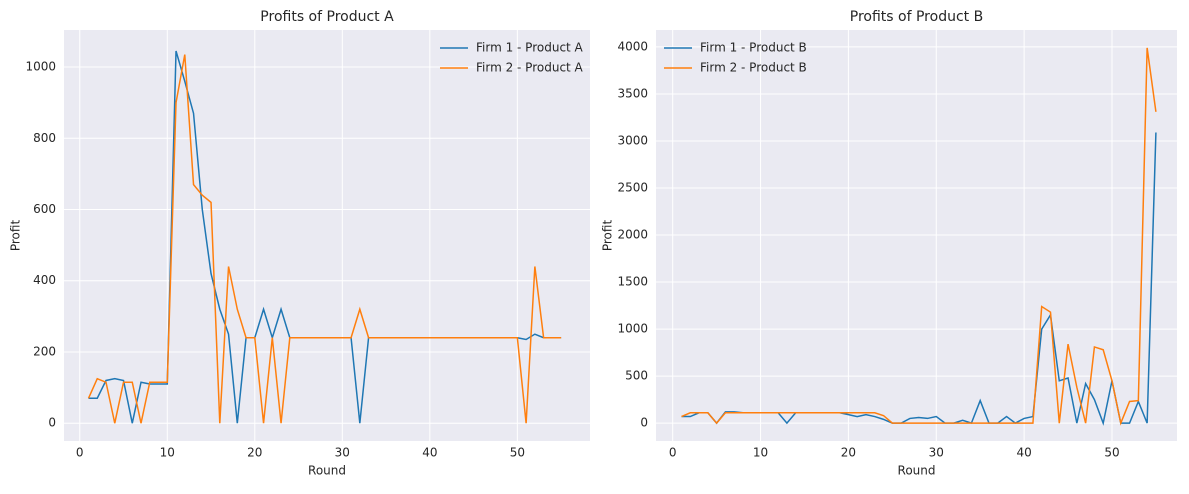  Describe the element at coordinates (632, 188) in the screenshot. I see `y-tick-label: 2500` at that location.